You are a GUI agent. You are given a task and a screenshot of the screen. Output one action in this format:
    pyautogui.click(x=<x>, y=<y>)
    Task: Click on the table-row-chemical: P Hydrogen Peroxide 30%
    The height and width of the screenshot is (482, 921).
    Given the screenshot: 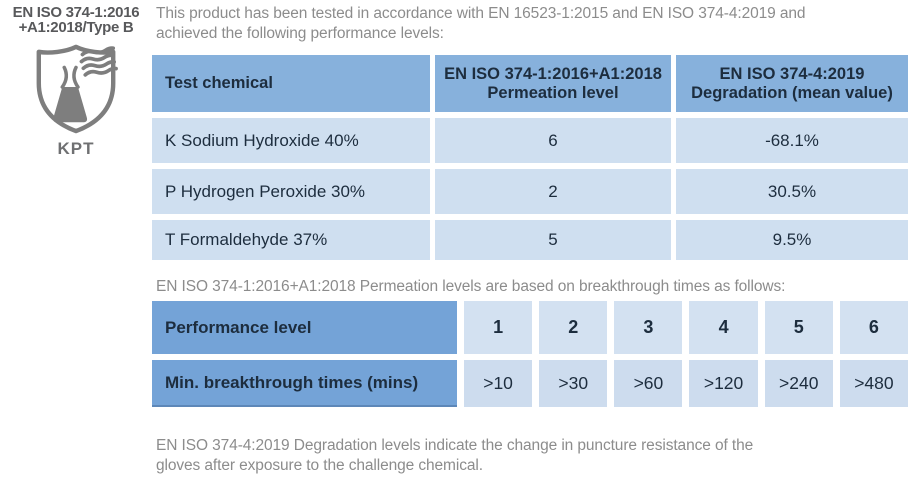 What is the action you would take?
    pyautogui.click(x=291, y=191)
    